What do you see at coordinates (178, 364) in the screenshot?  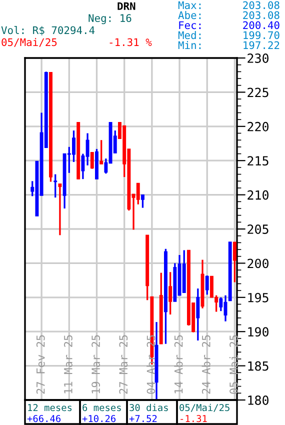 I see `x-tick-label: 14 Abr 25` at bounding box center [178, 364].